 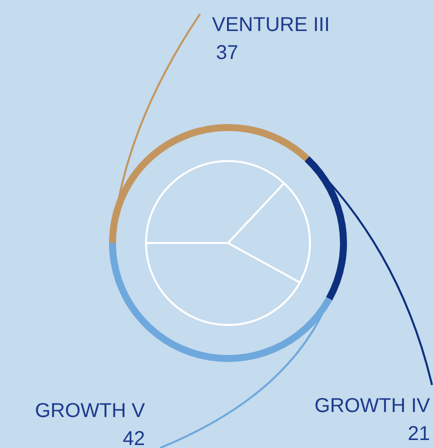 I want to click on data-label: 37, so click(x=227, y=53).